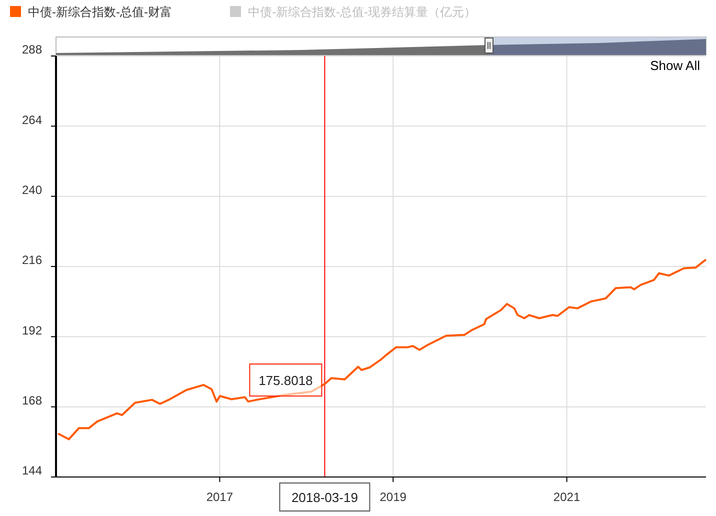 Image resolution: width=716 pixels, height=516 pixels. I want to click on x-tick-label: 2021, so click(566, 497).